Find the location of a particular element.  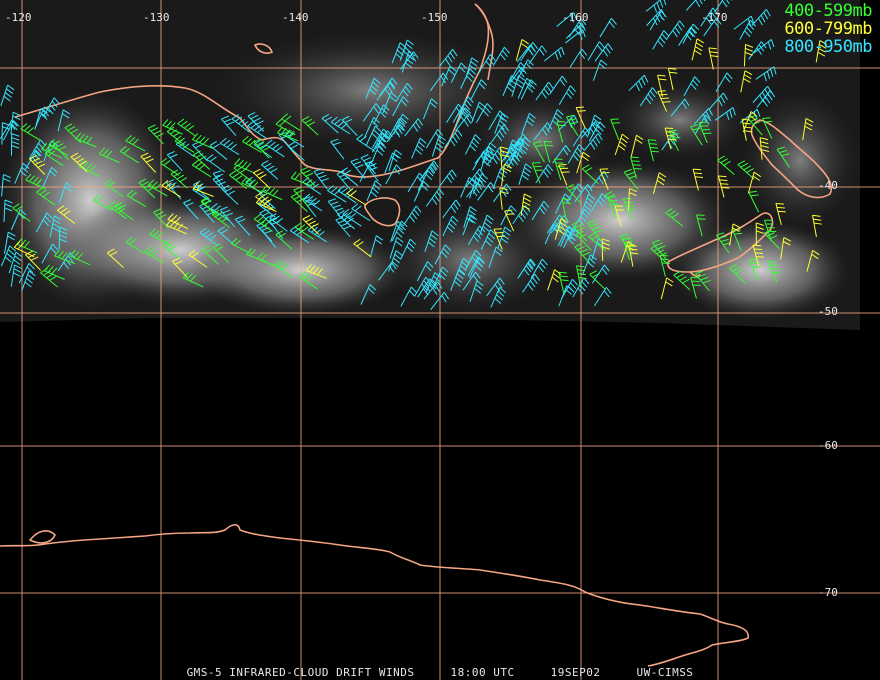

legend-item-400-599: 400-599mb is located at coordinates (828, 11).